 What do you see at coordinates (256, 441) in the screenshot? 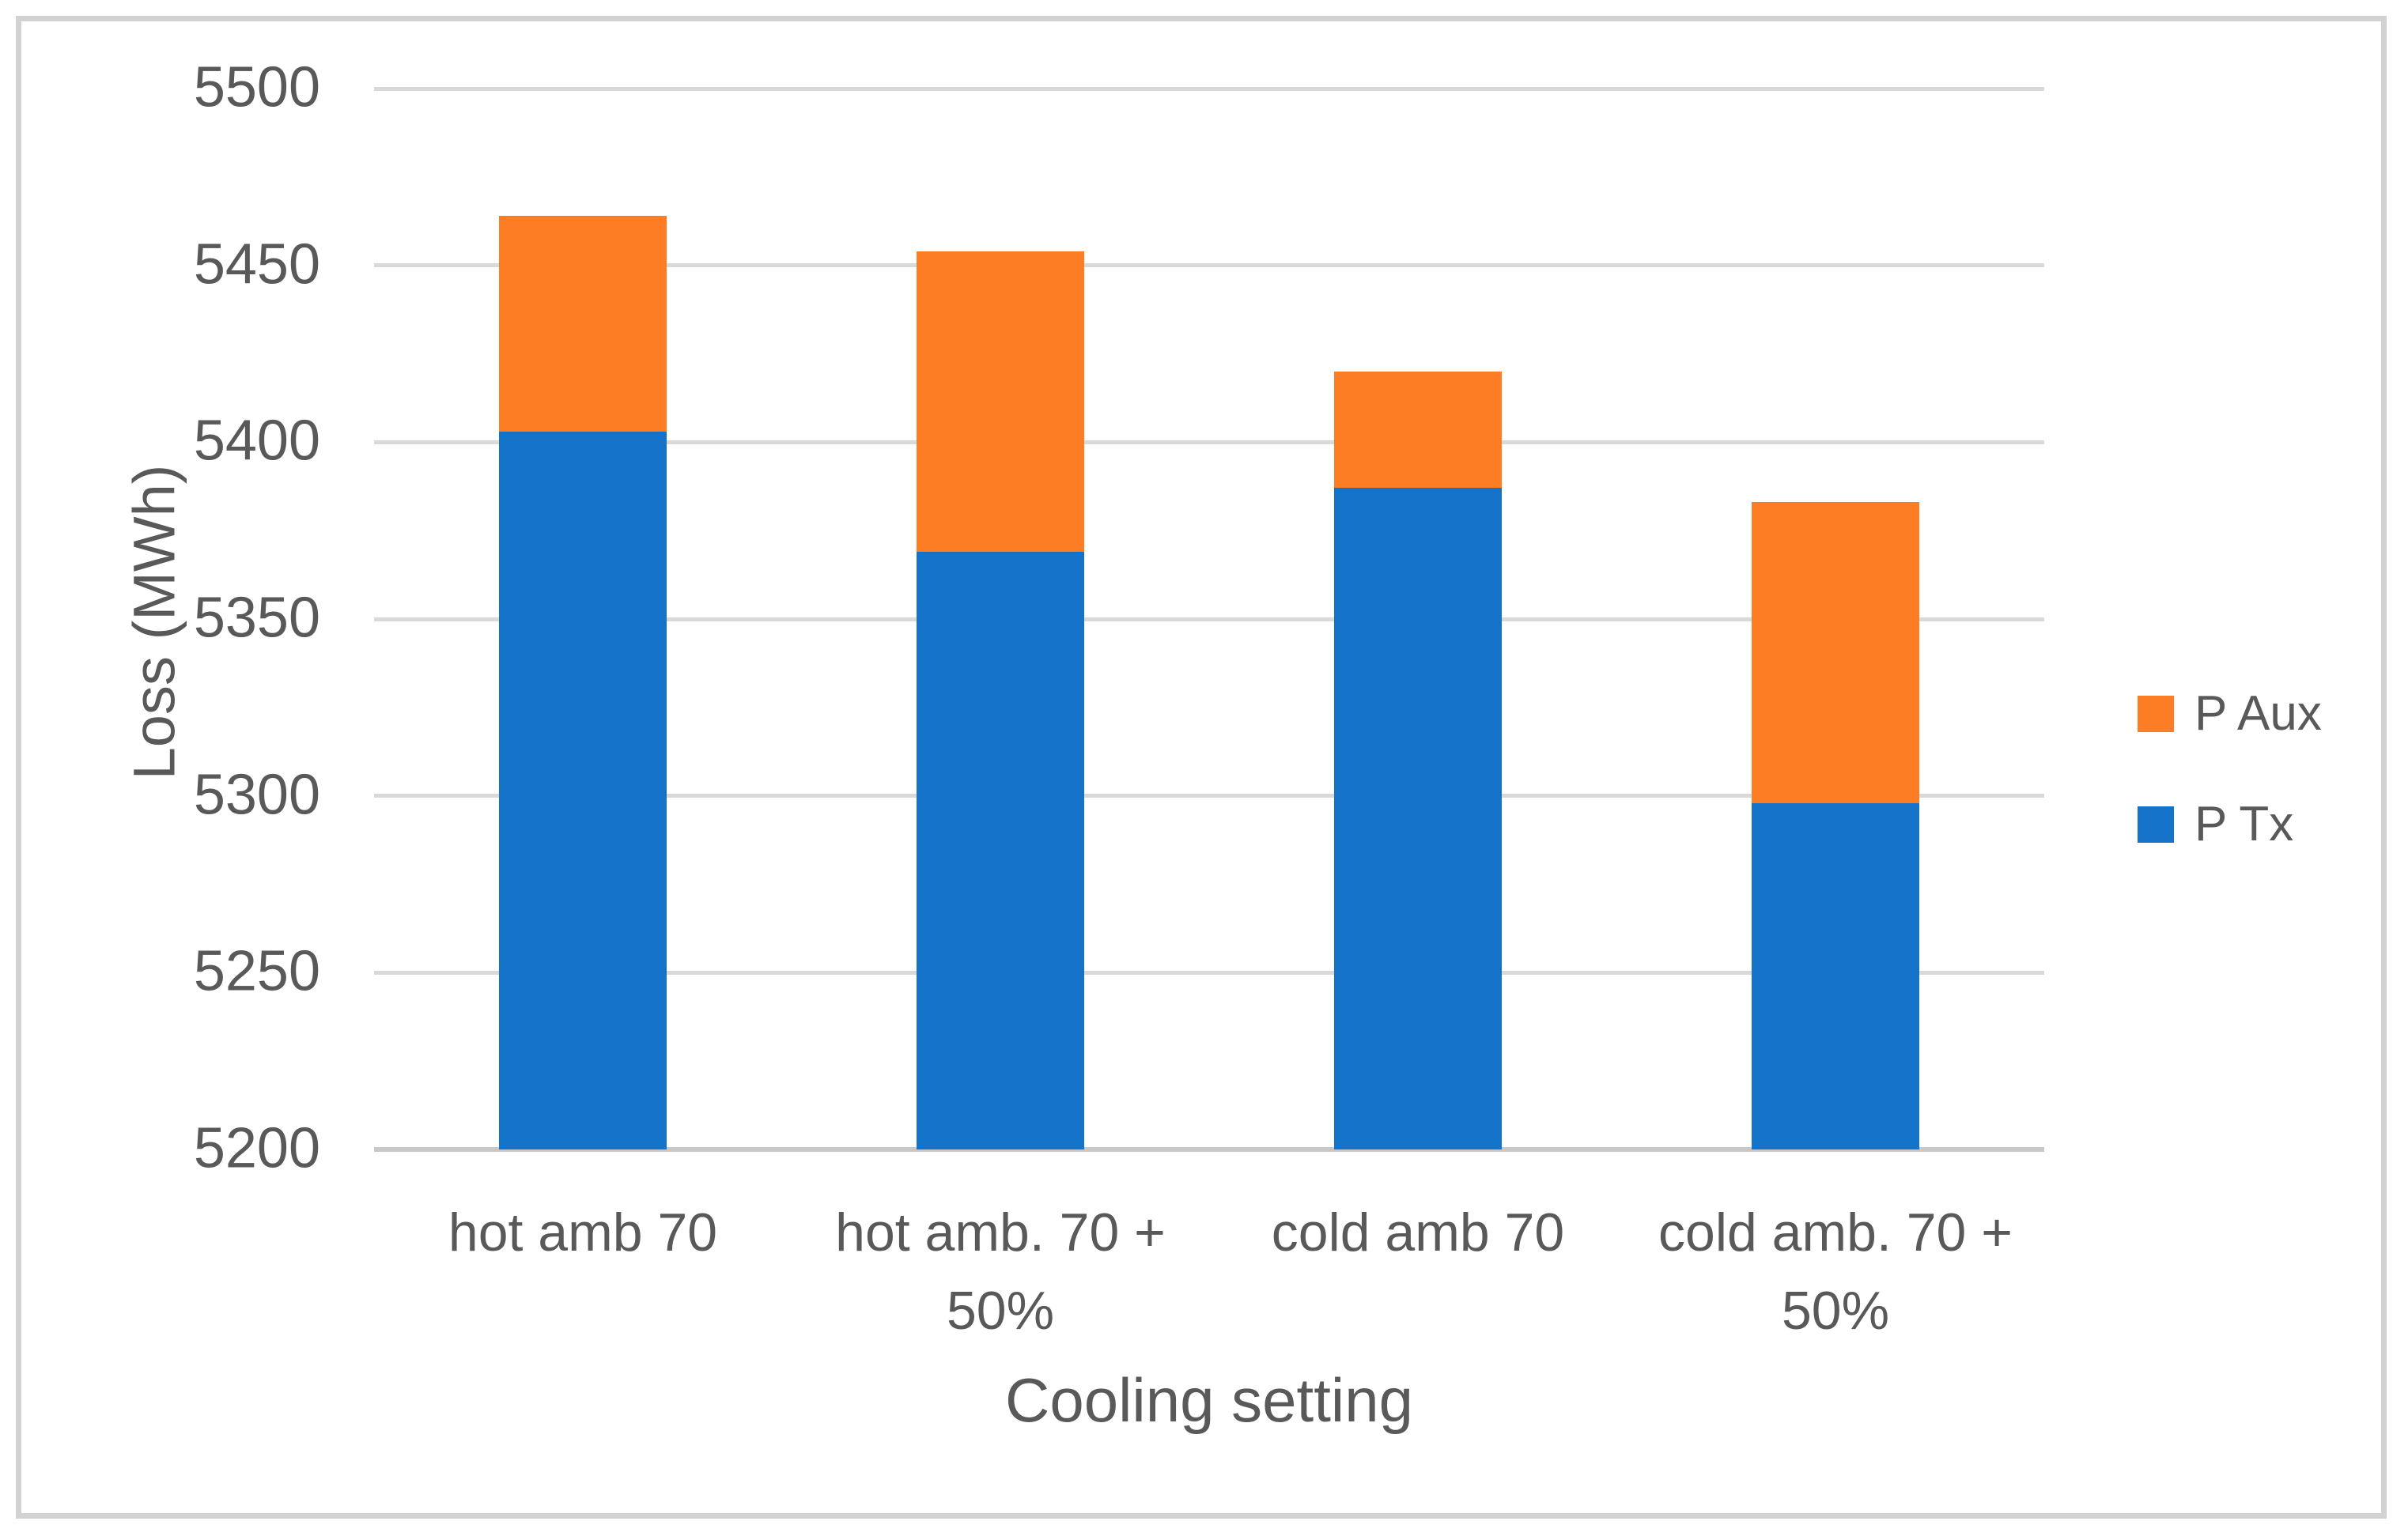
I see `y-tick-label-5400: 5400` at bounding box center [256, 441].